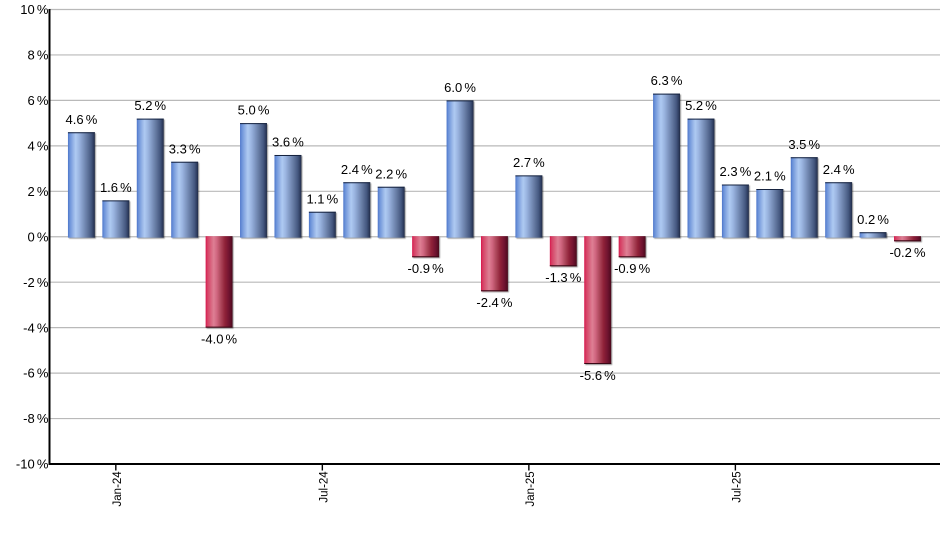  I want to click on svg-text: -5.6 %, so click(598, 375).